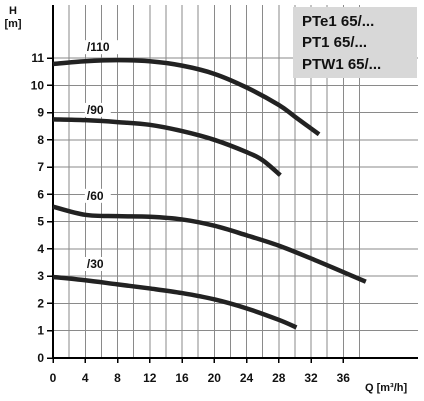 The image size is (424, 401). I want to click on y-tick-label-10: 10, so click(38, 85).